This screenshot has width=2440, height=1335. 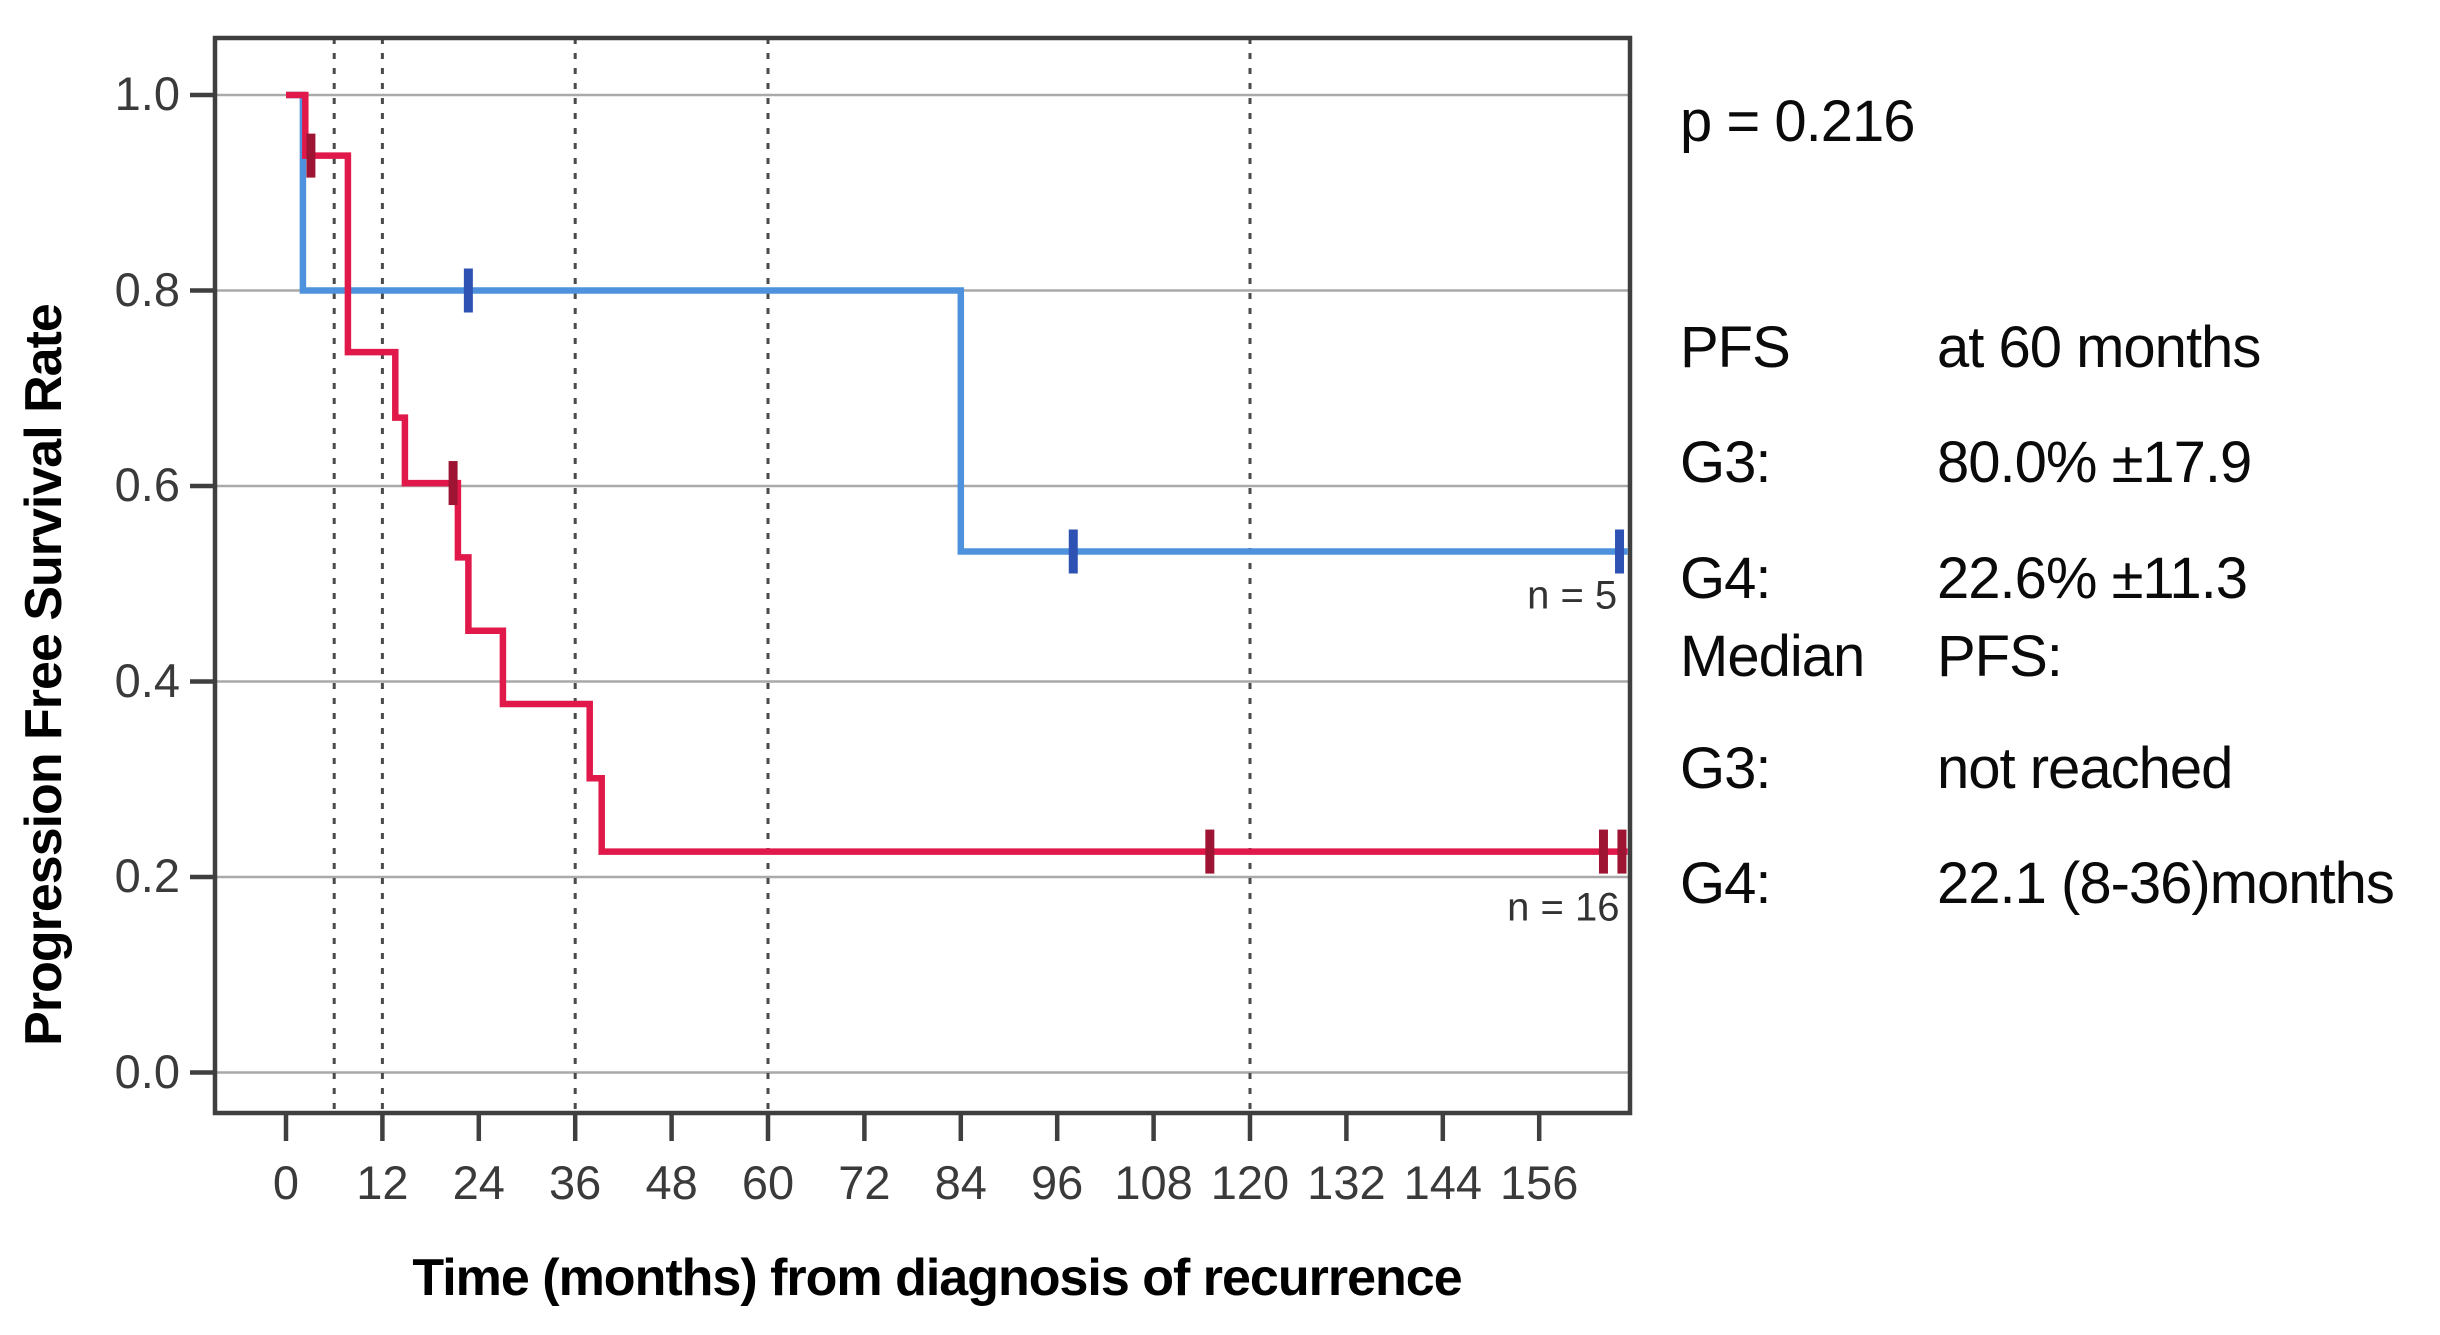 I want to click on pfs-at-60-months-row: PFS at 60 months, so click(x=1970, y=347).